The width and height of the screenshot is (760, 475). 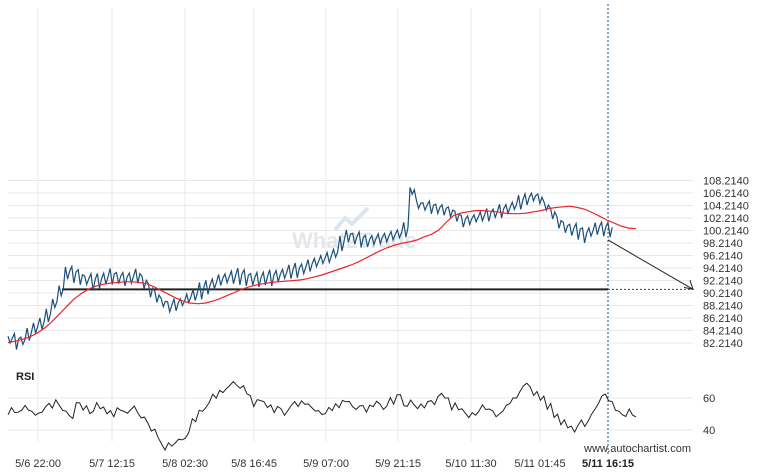 What do you see at coordinates (185, 464) in the screenshot?
I see `x-tick-label: 5/8 02:30` at bounding box center [185, 464].